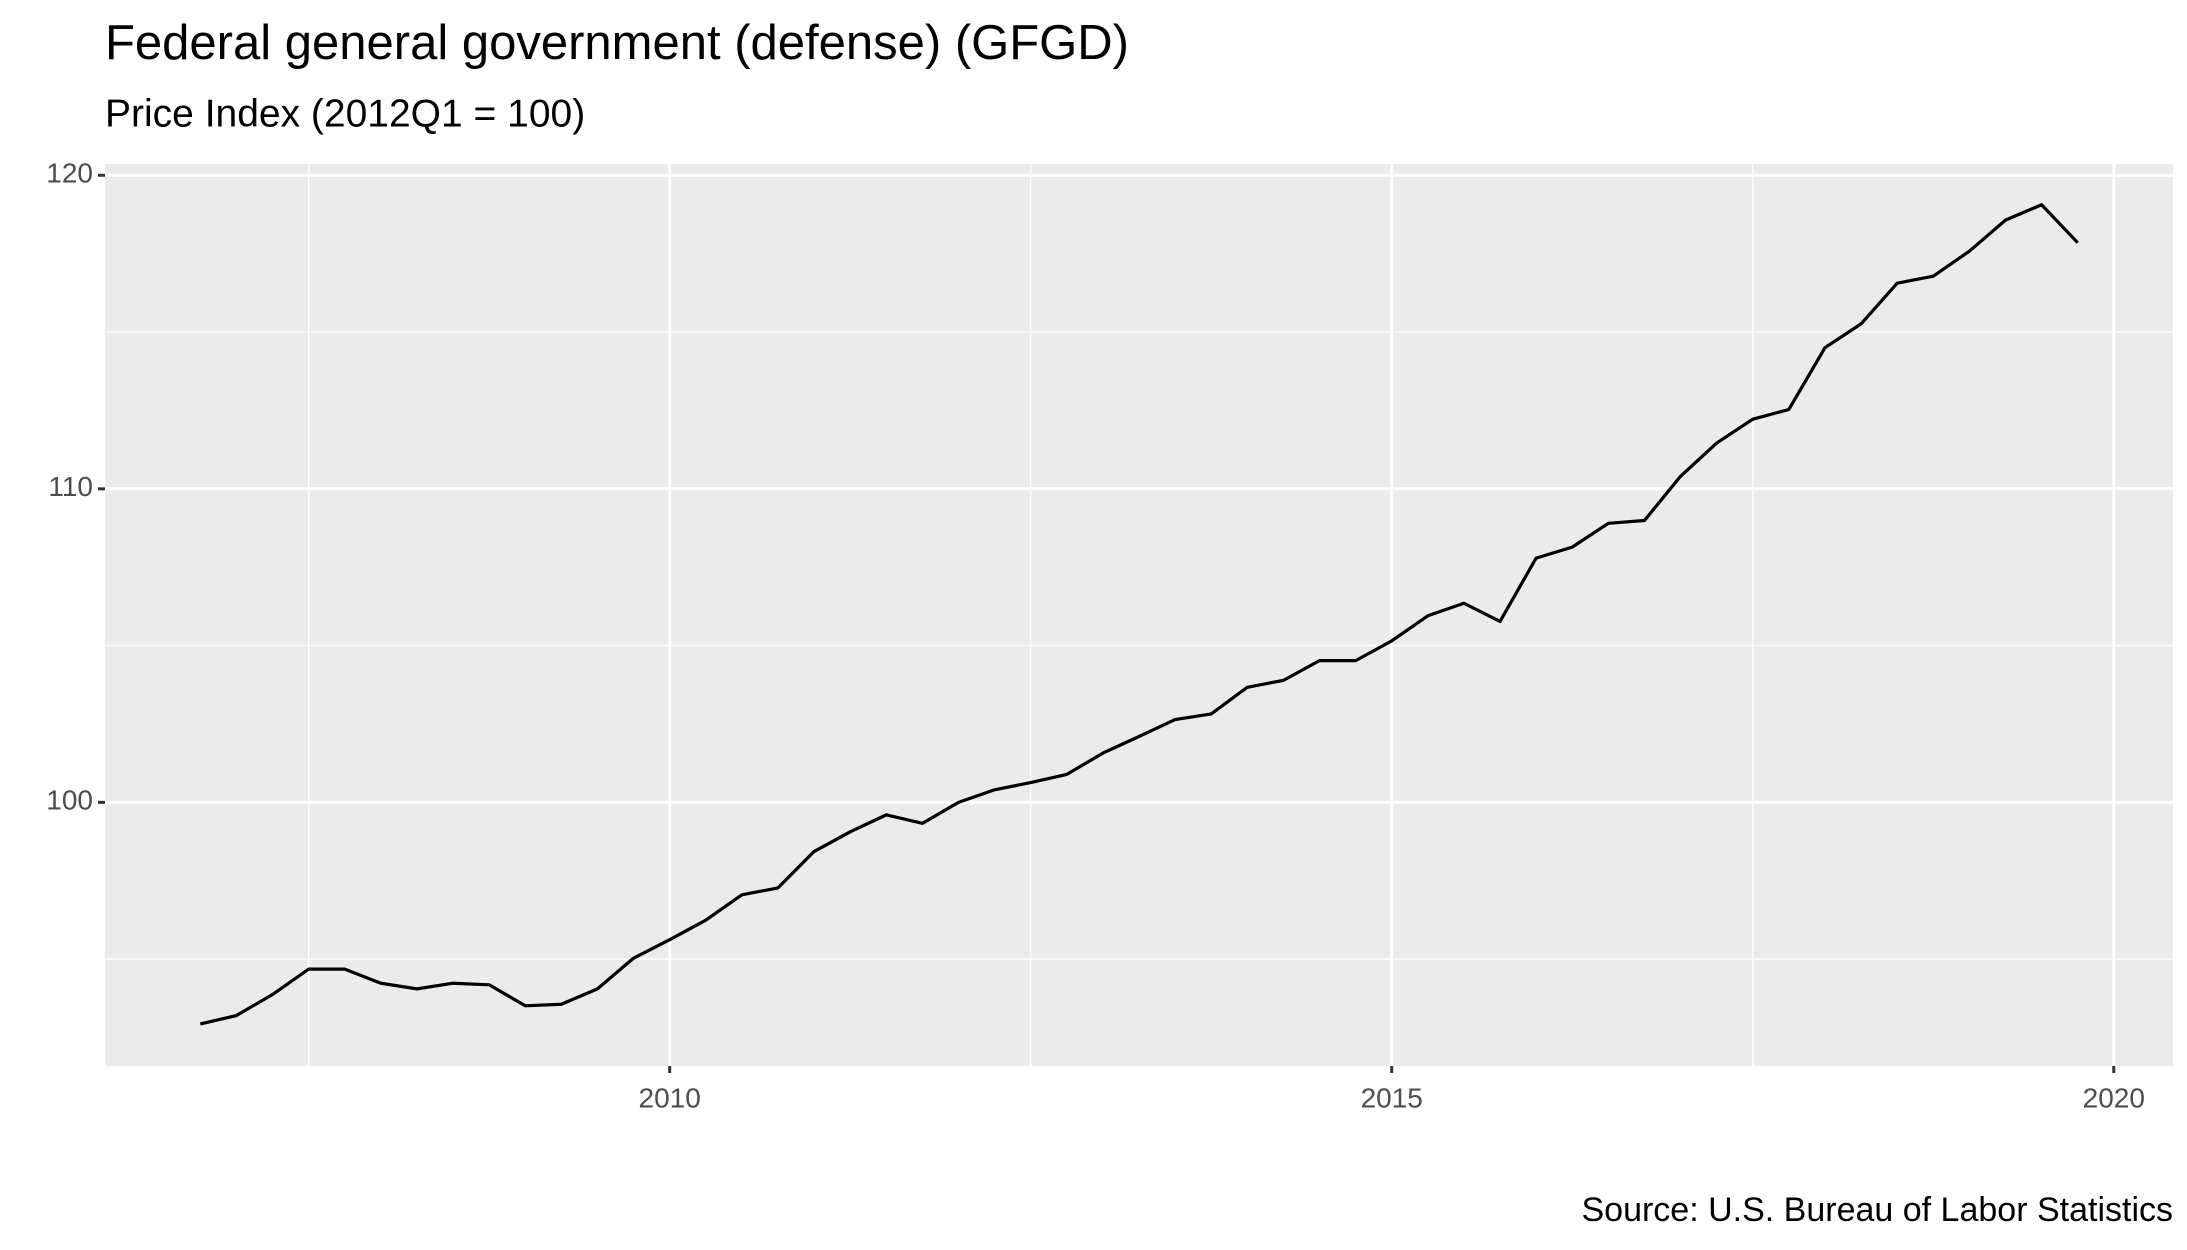 This screenshot has width=2187, height=1250. What do you see at coordinates (670, 1097) in the screenshot?
I see `x-tick-label: 2010` at bounding box center [670, 1097].